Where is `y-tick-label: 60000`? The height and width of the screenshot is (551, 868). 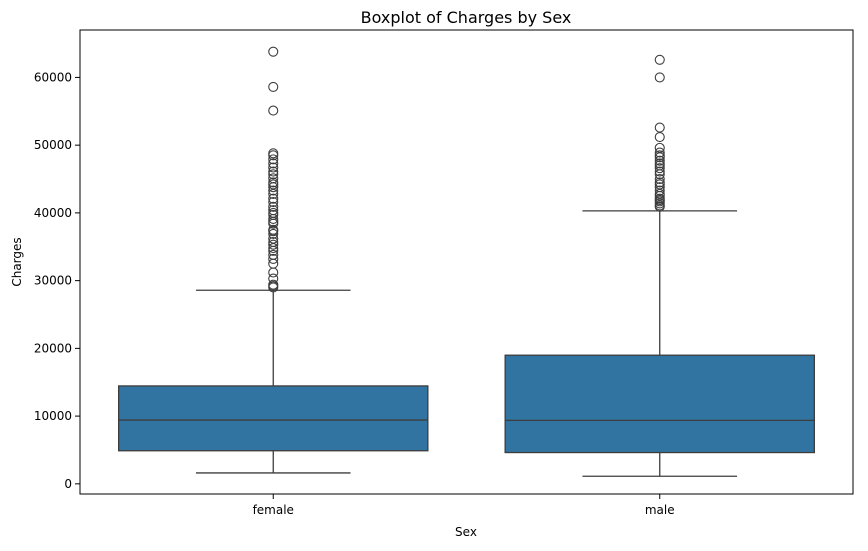 y-tick-label: 60000 is located at coordinates (53, 77).